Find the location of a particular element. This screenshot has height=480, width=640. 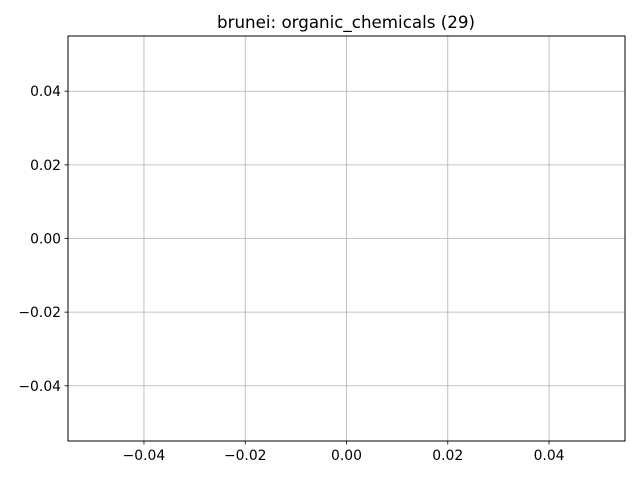

x-tick-label: 0.04 is located at coordinates (549, 456).